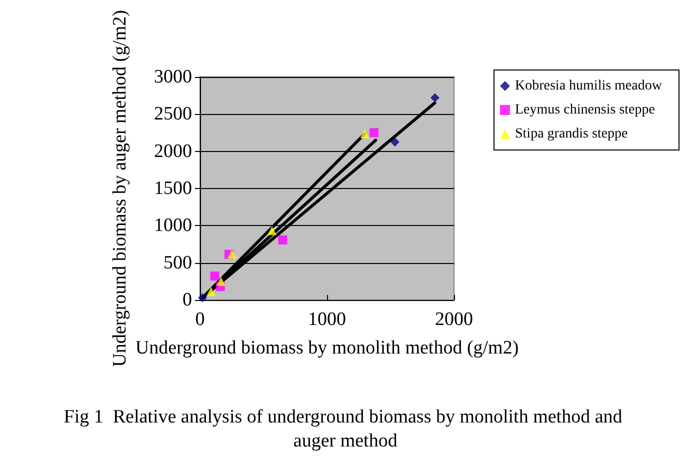  What do you see at coordinates (173, 151) in the screenshot?
I see `y-tick-label: 2000` at bounding box center [173, 151].